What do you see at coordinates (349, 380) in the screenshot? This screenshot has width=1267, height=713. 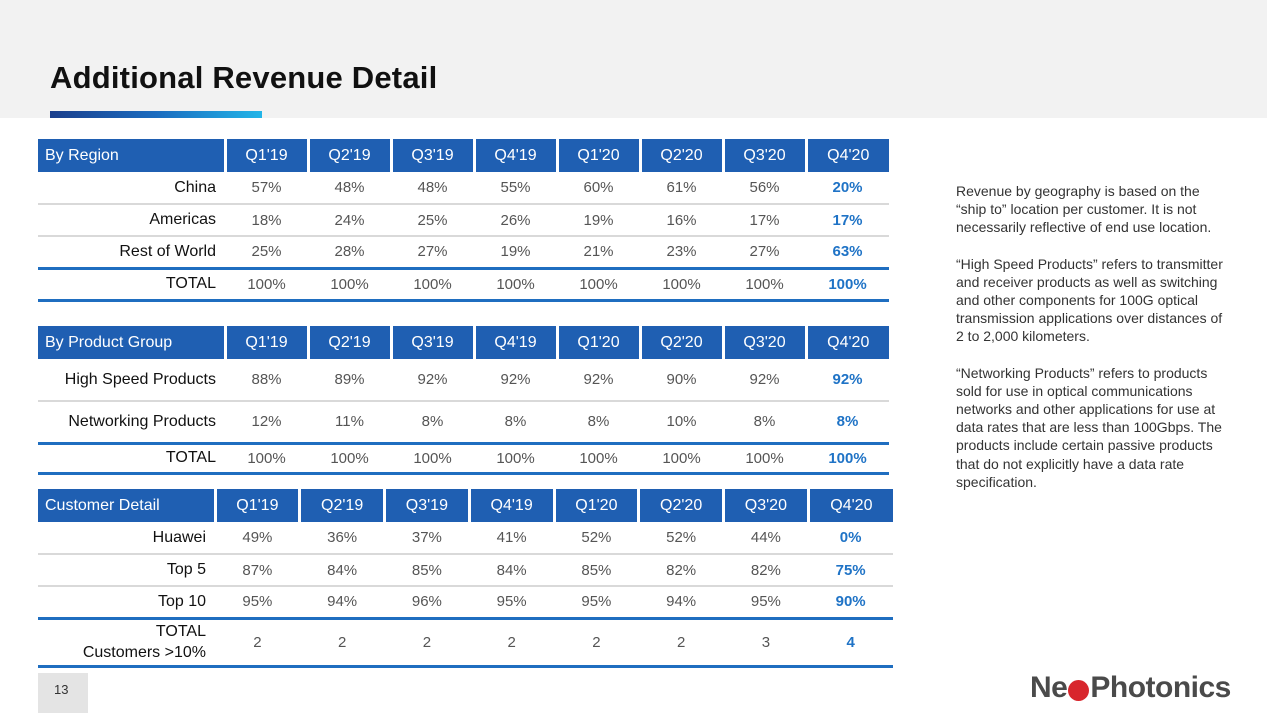 I see `value-cell: 89%` at bounding box center [349, 380].